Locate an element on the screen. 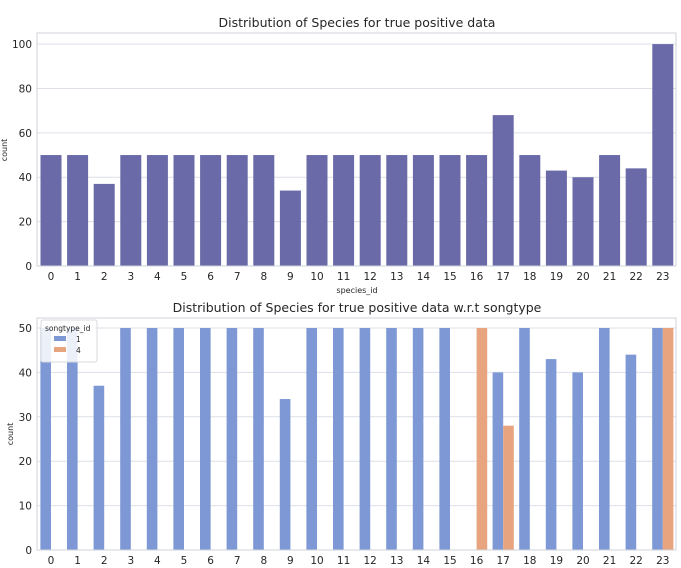 This screenshot has width=681, height=568. legend-label-4: 4 is located at coordinates (78, 350).